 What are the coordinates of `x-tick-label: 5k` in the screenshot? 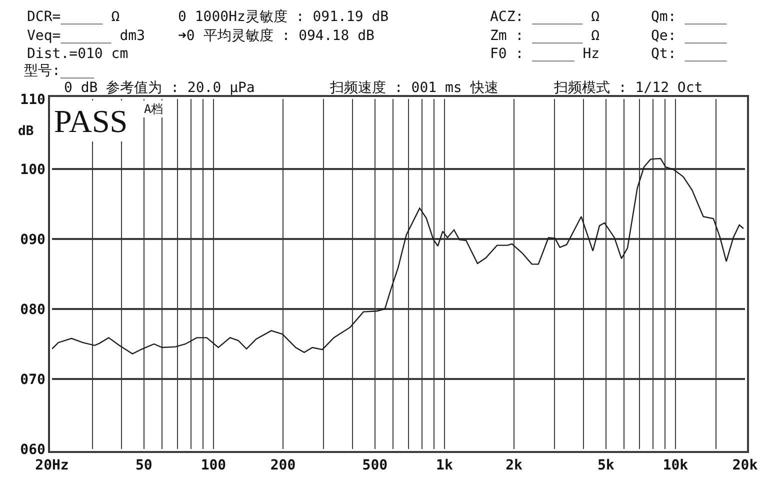 It's located at (606, 466).